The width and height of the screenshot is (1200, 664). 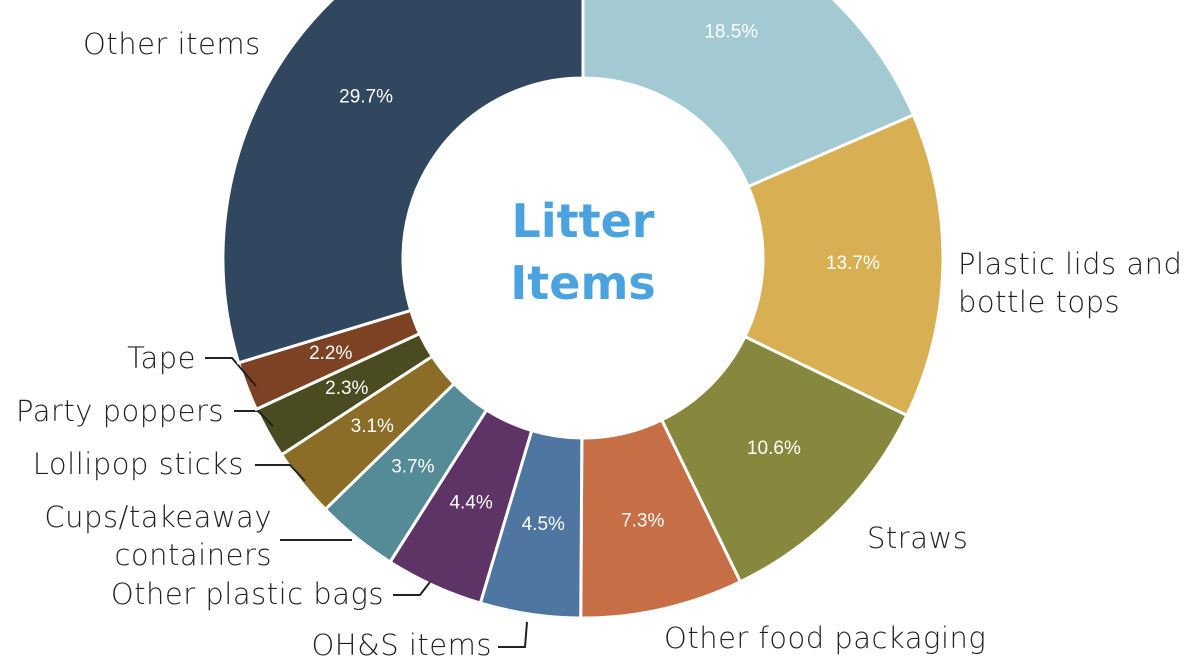 What do you see at coordinates (158, 536) in the screenshot?
I see `category-label: Cups/takeaway containers` at bounding box center [158, 536].